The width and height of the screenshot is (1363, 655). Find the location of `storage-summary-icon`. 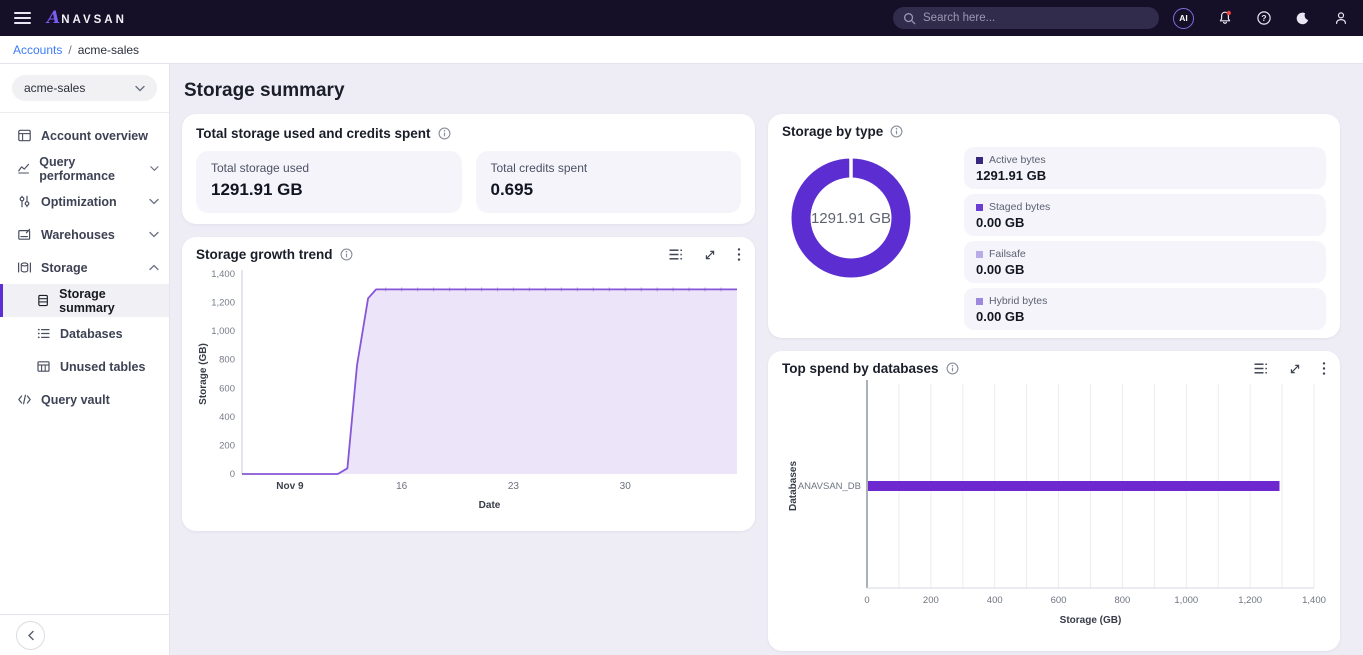

storage-summary-icon is located at coordinates (43, 300).